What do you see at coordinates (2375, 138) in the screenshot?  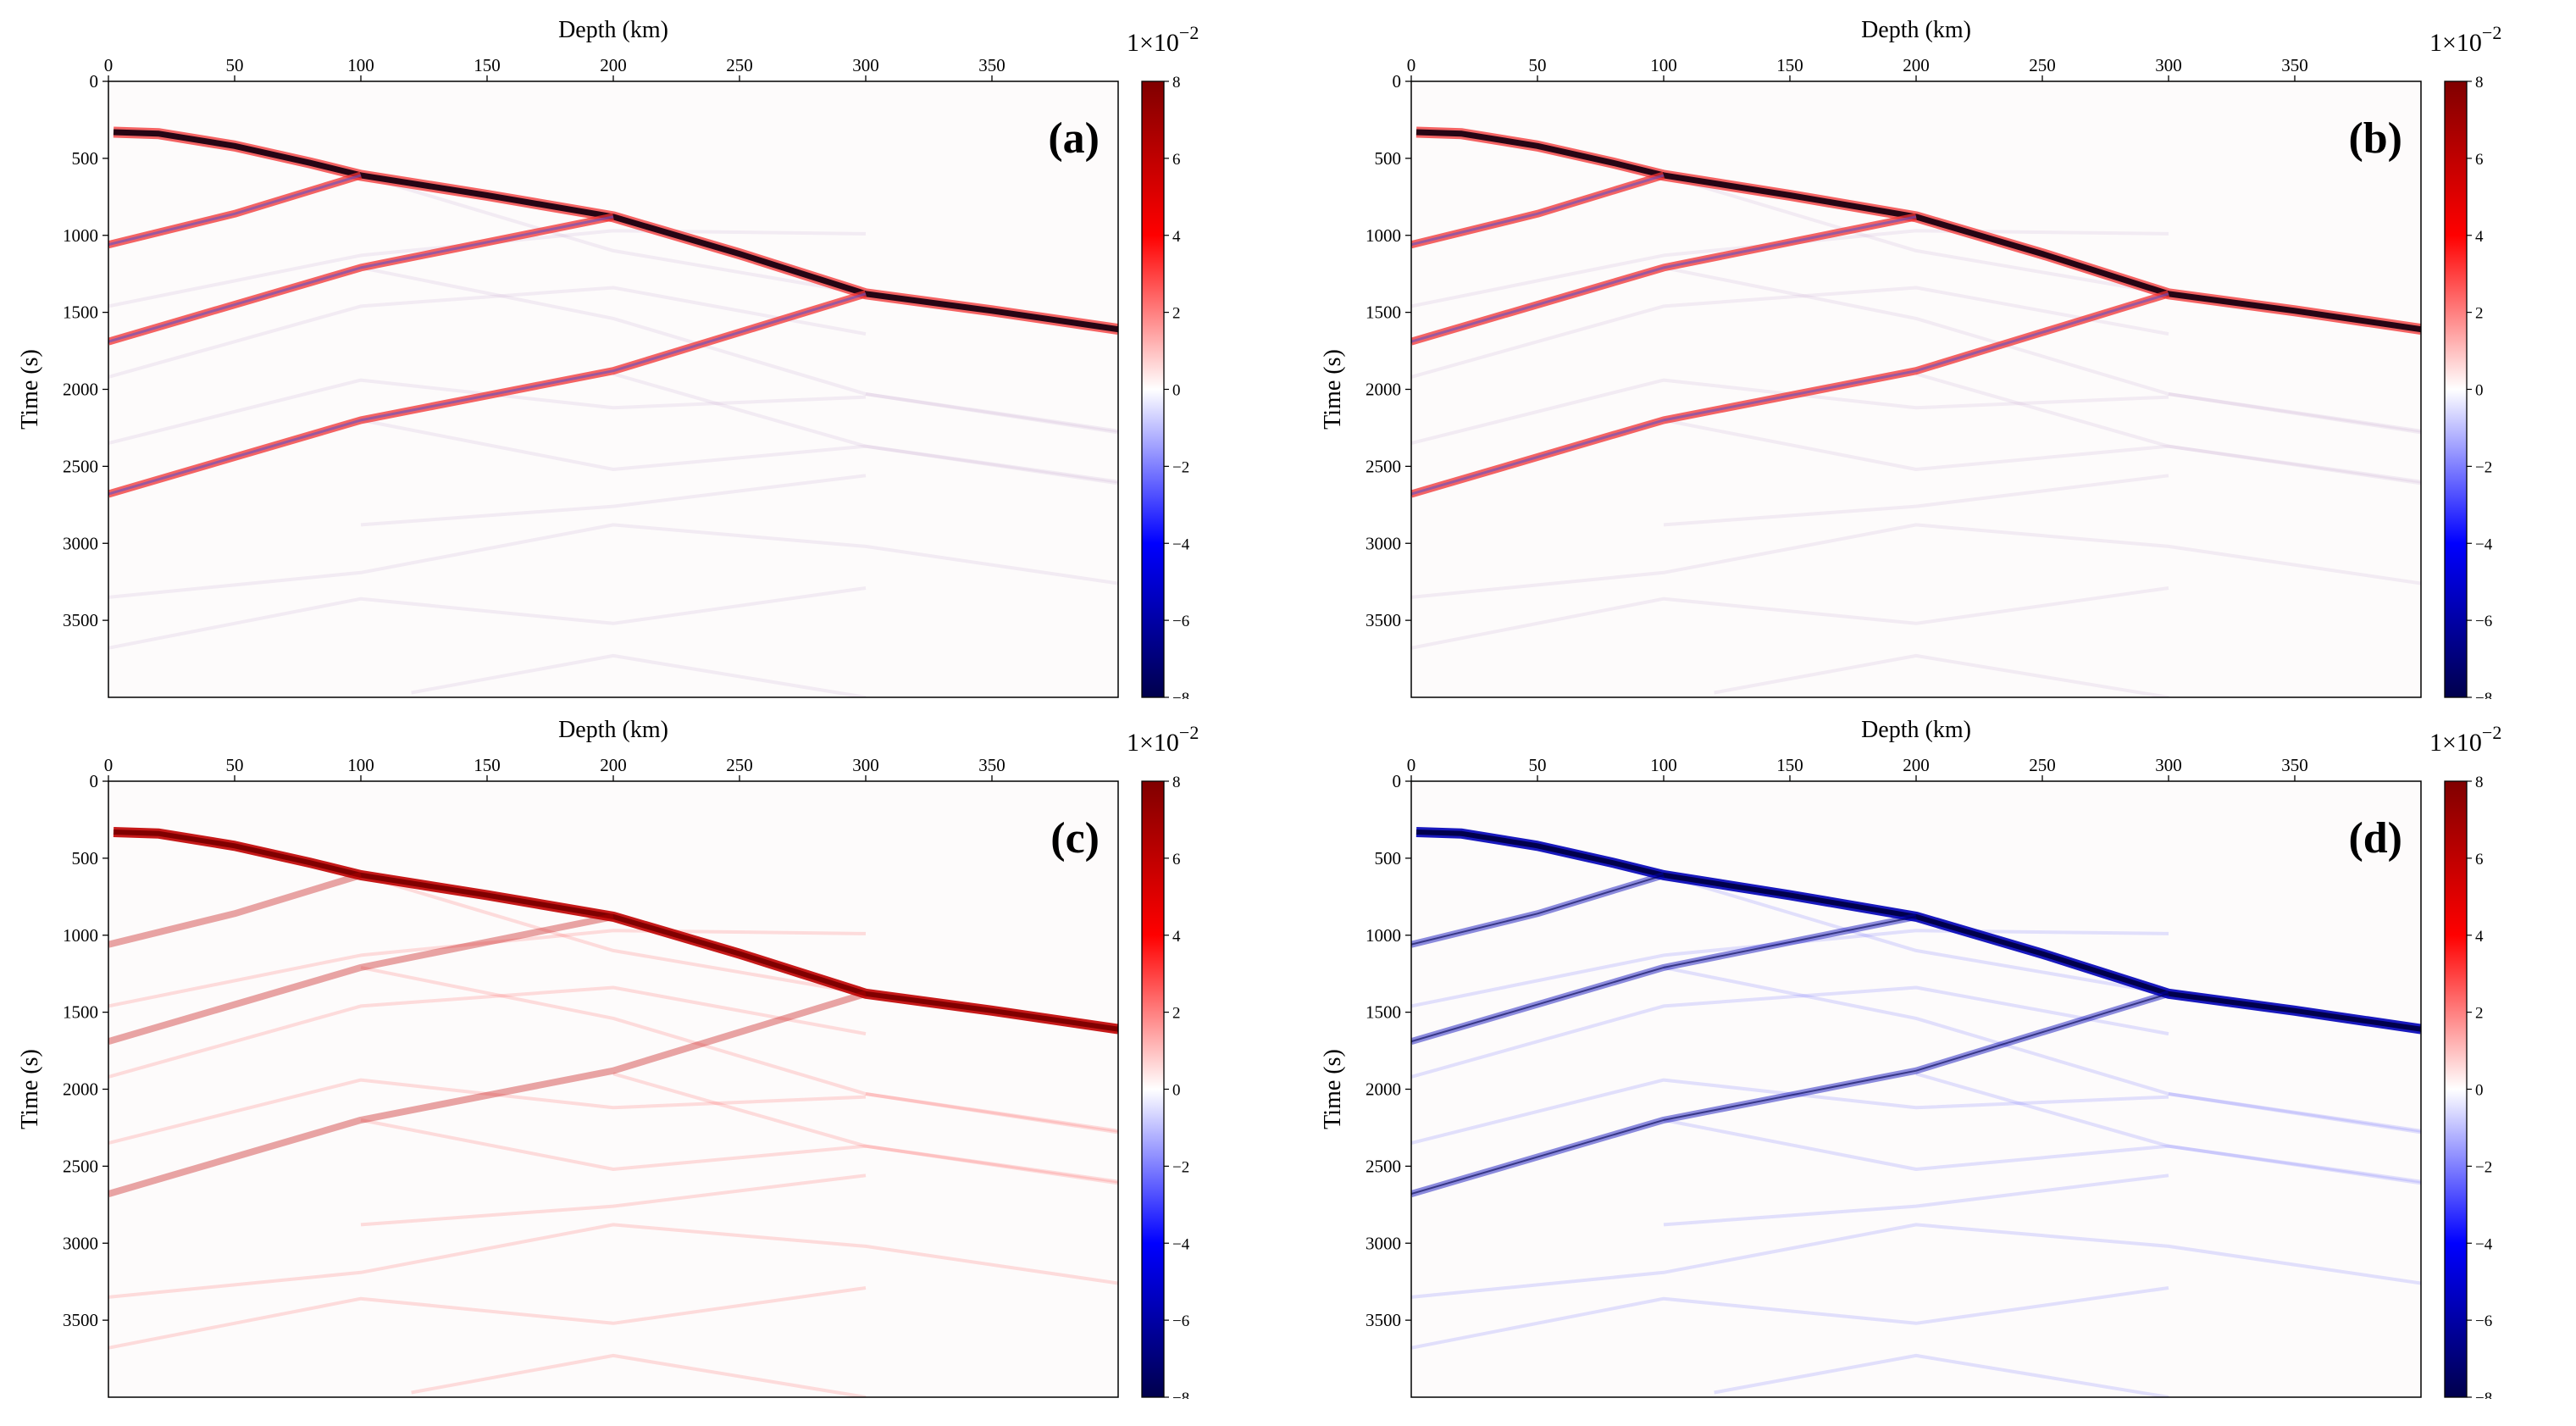 I see `panel-label: (b)` at bounding box center [2375, 138].